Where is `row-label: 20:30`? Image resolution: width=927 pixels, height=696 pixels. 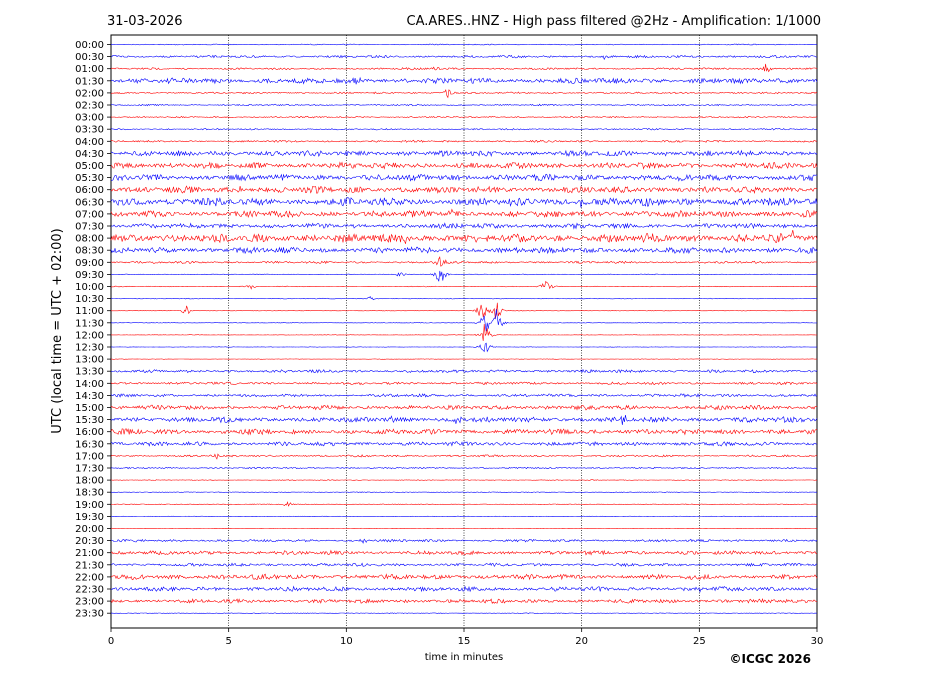 row-label: 20:30 is located at coordinates (89, 541).